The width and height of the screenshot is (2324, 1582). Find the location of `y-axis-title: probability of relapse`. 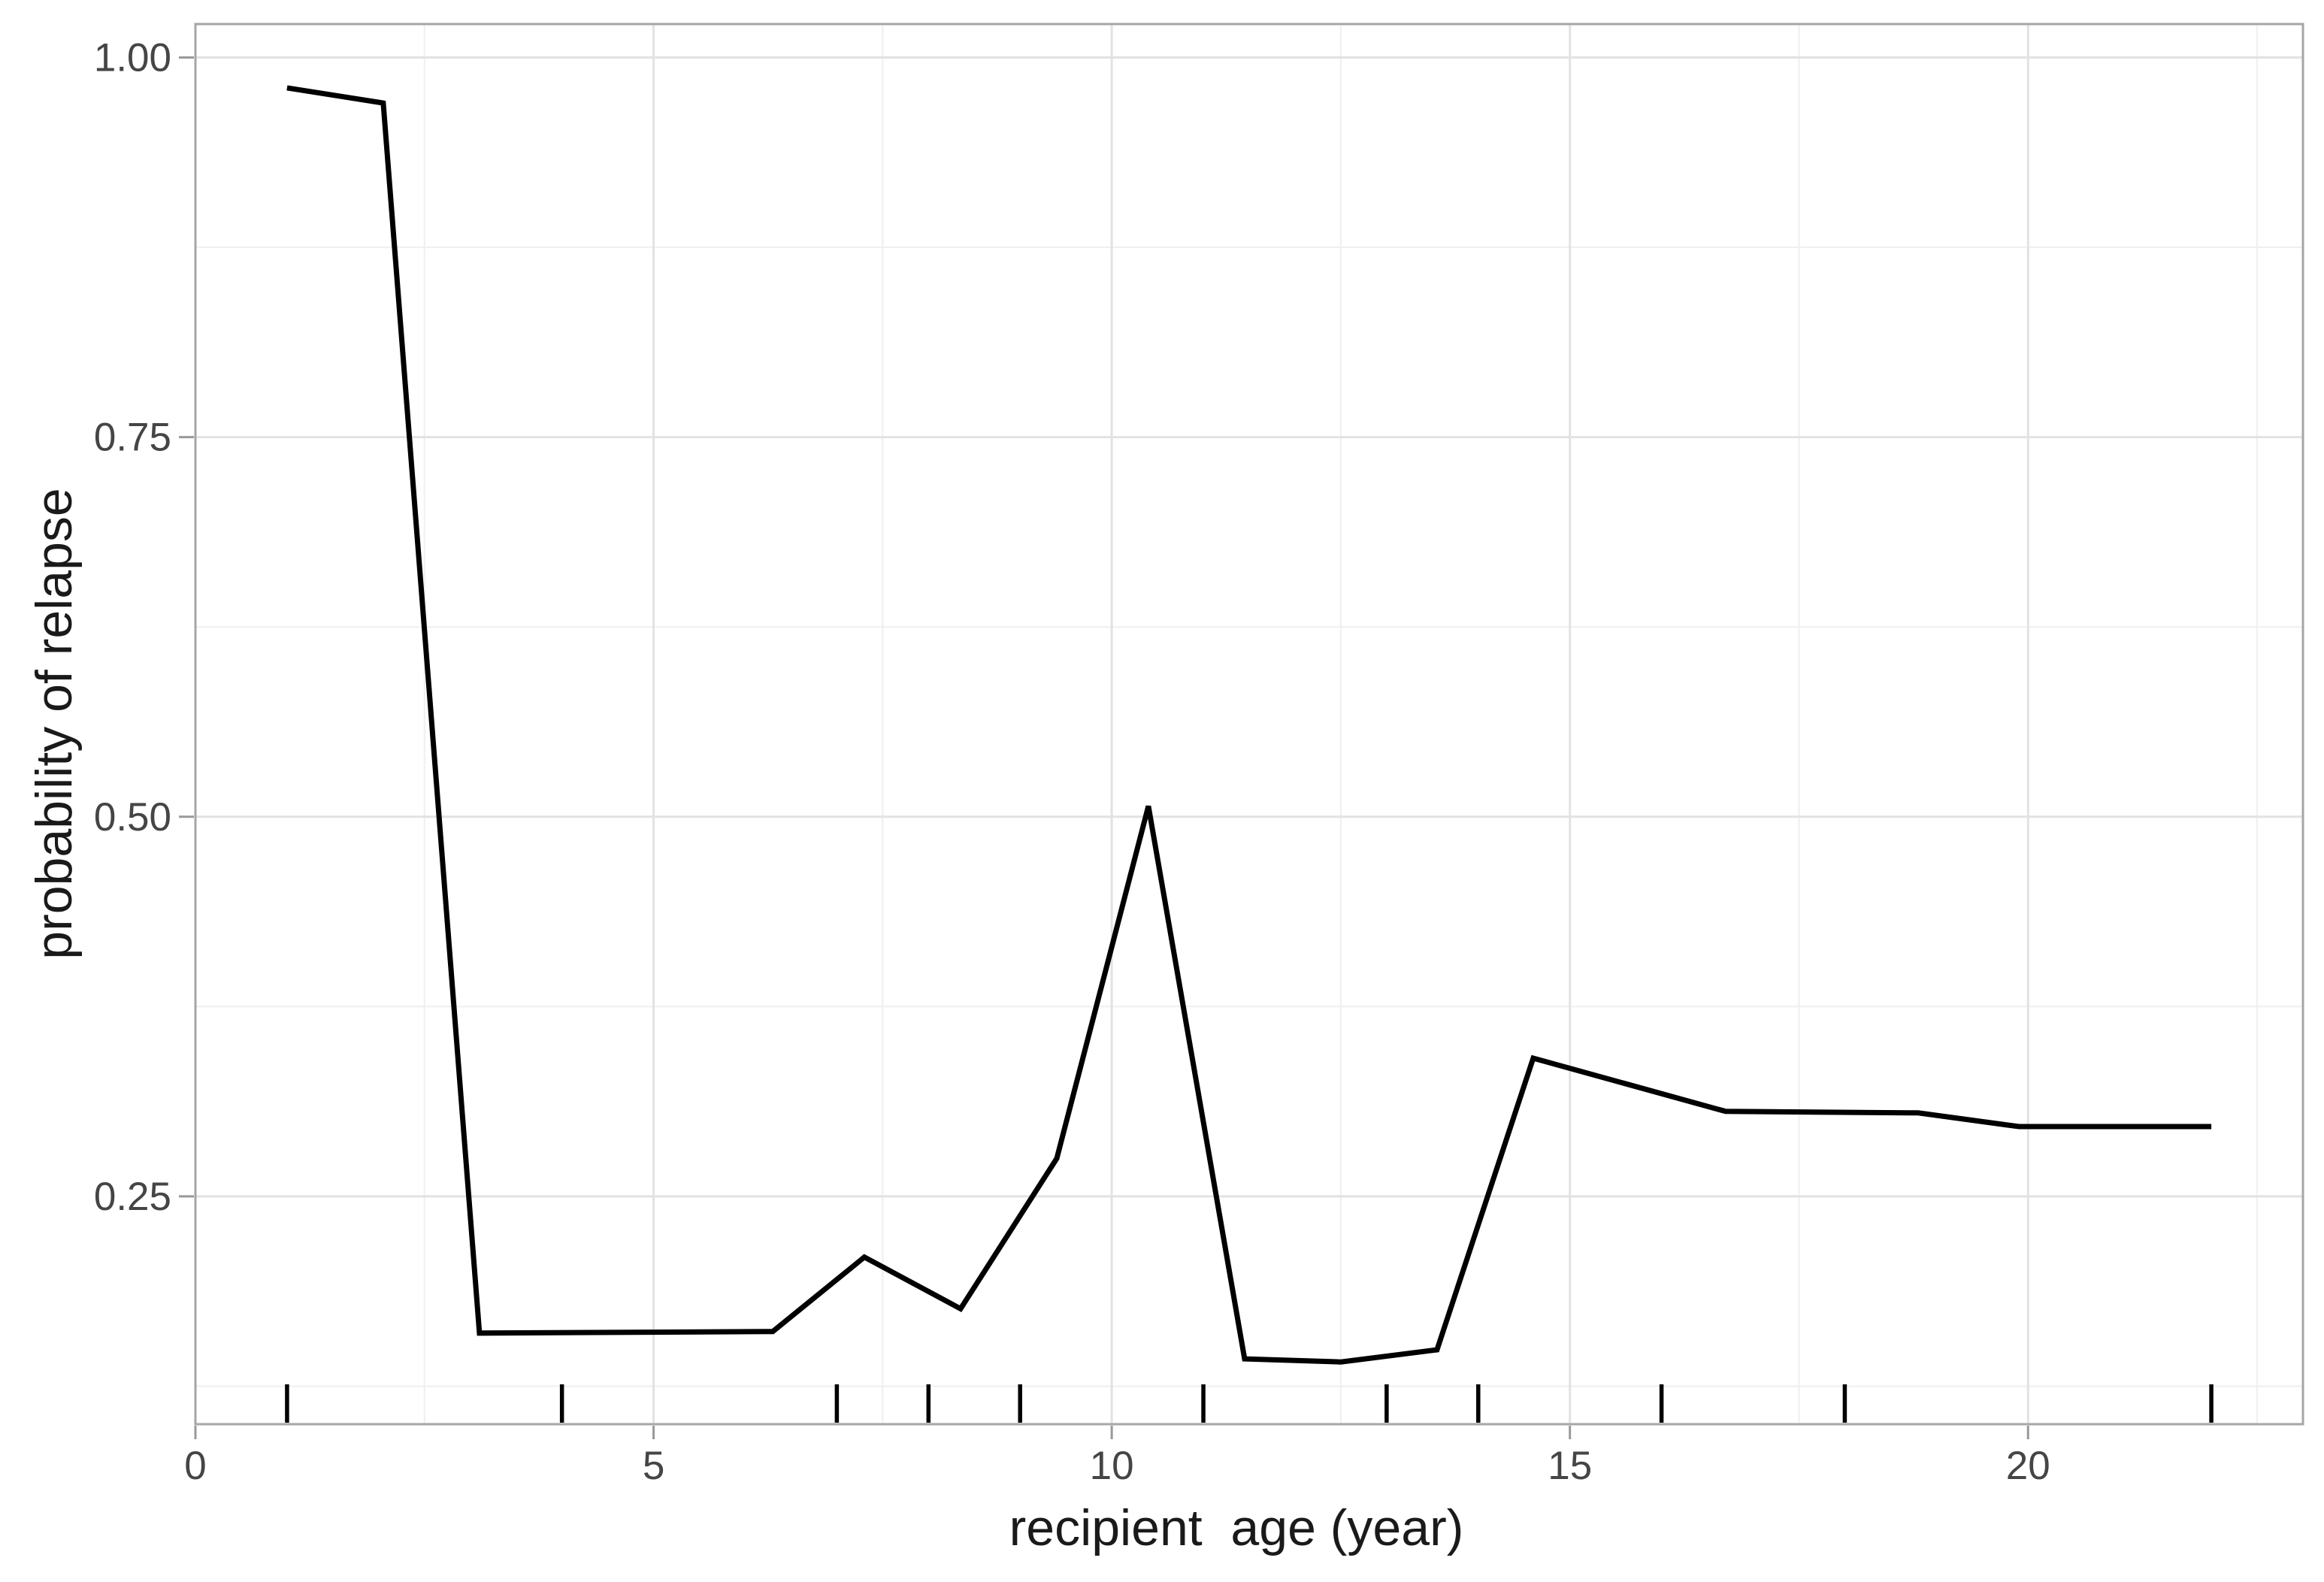

y-axis-title: probability of relapse is located at coordinates (55, 723).